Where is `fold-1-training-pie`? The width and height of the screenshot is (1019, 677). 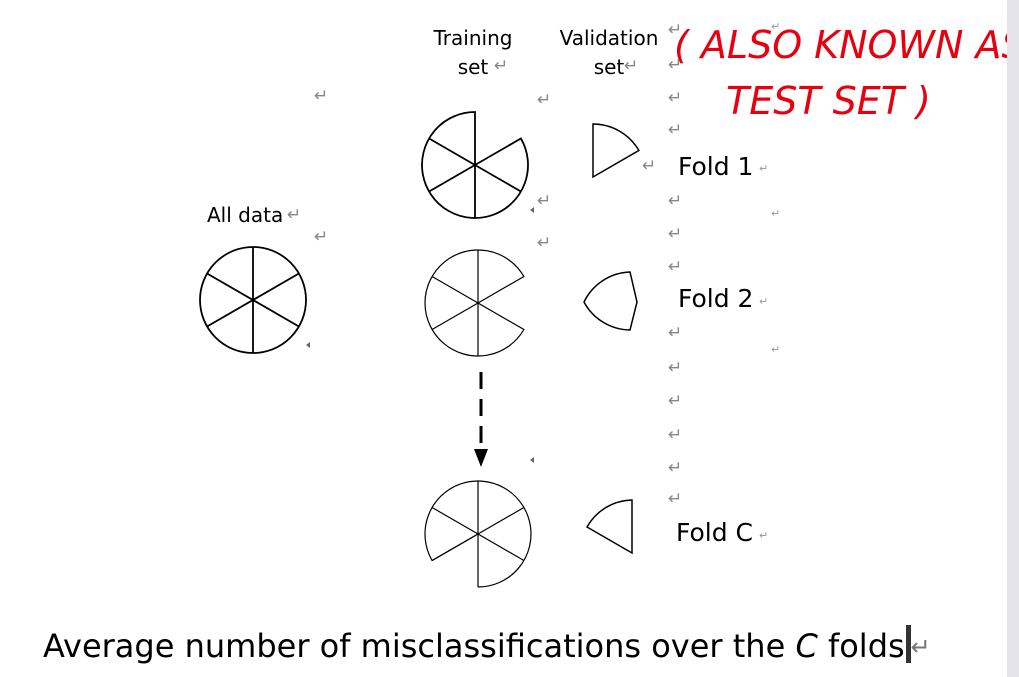 fold-1-training-pie is located at coordinates (475, 165).